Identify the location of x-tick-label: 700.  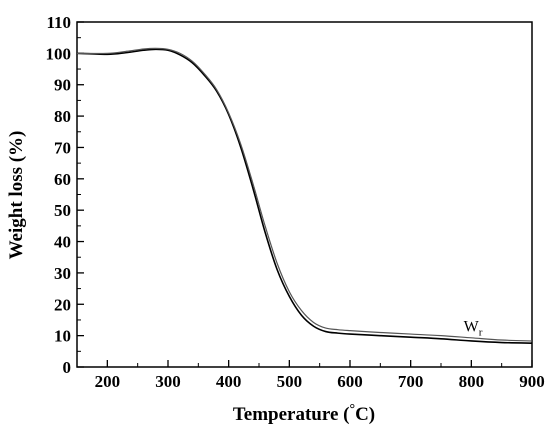
(411, 381).